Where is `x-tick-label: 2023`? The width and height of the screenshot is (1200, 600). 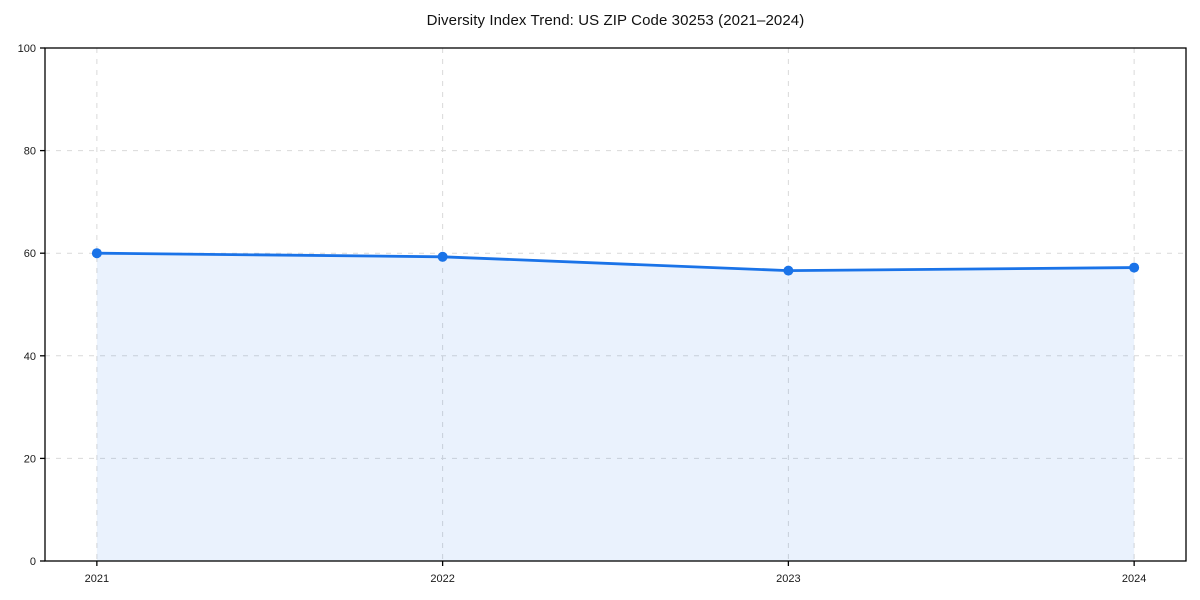 x-tick-label: 2023 is located at coordinates (788, 579).